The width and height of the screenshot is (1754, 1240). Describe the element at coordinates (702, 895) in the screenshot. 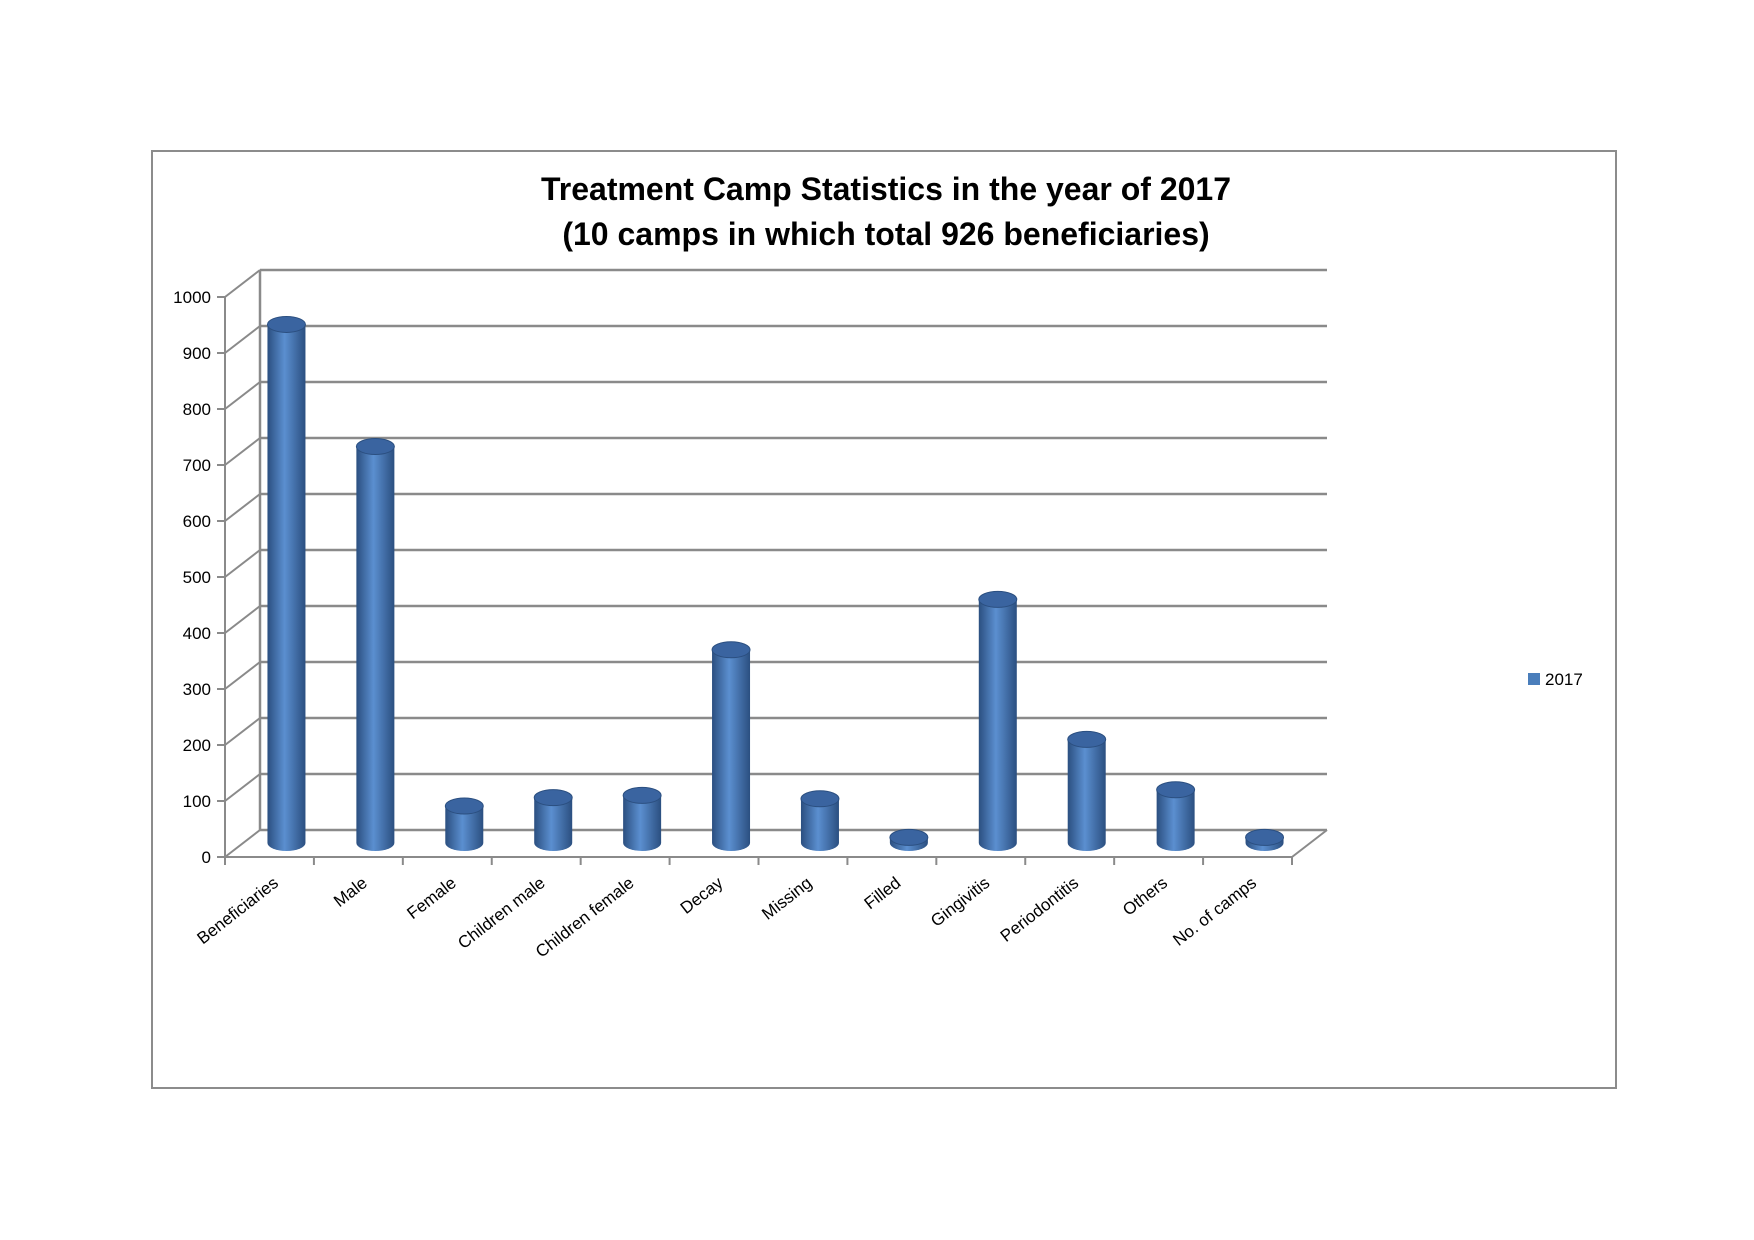

I see `x-category-label: Decay` at that location.